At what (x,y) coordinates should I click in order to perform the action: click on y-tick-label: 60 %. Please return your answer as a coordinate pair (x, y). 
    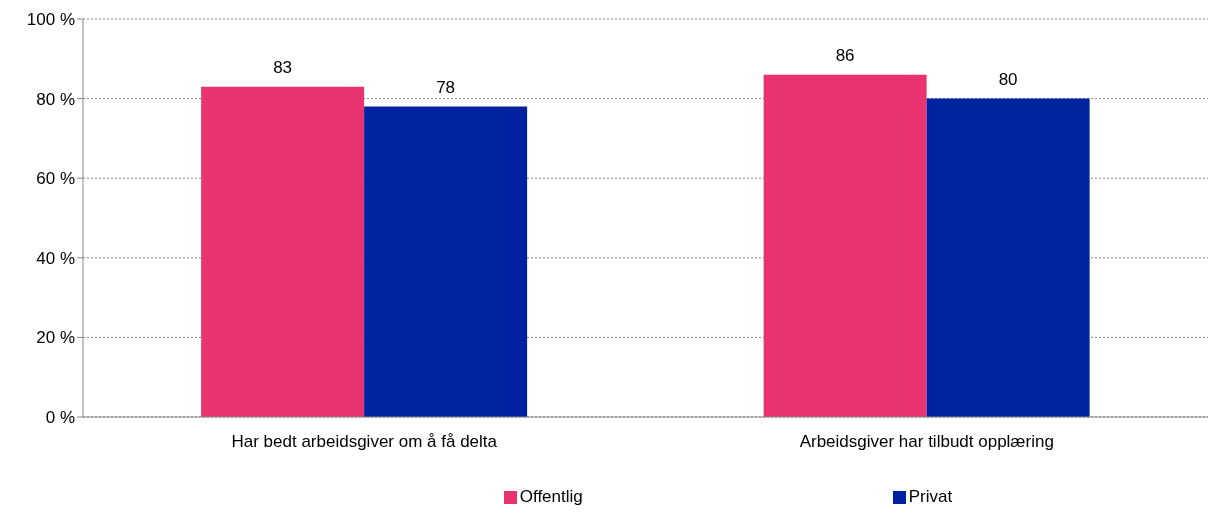
    Looking at the image, I should click on (55, 179).